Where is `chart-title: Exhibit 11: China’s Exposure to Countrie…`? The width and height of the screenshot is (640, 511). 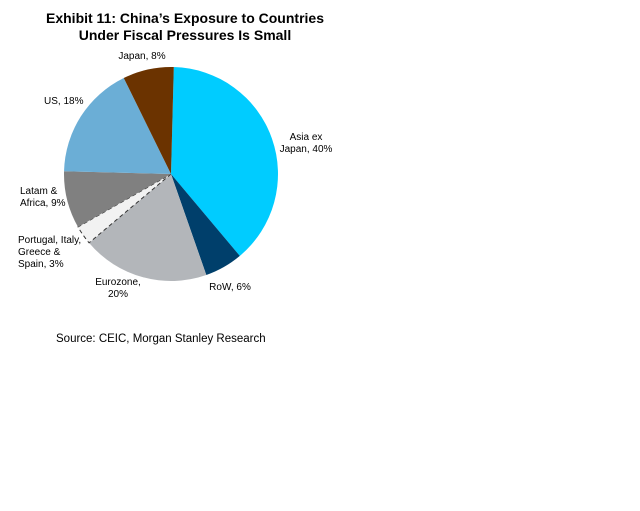 chart-title: Exhibit 11: China’s Exposure to Countrie… is located at coordinates (185, 27).